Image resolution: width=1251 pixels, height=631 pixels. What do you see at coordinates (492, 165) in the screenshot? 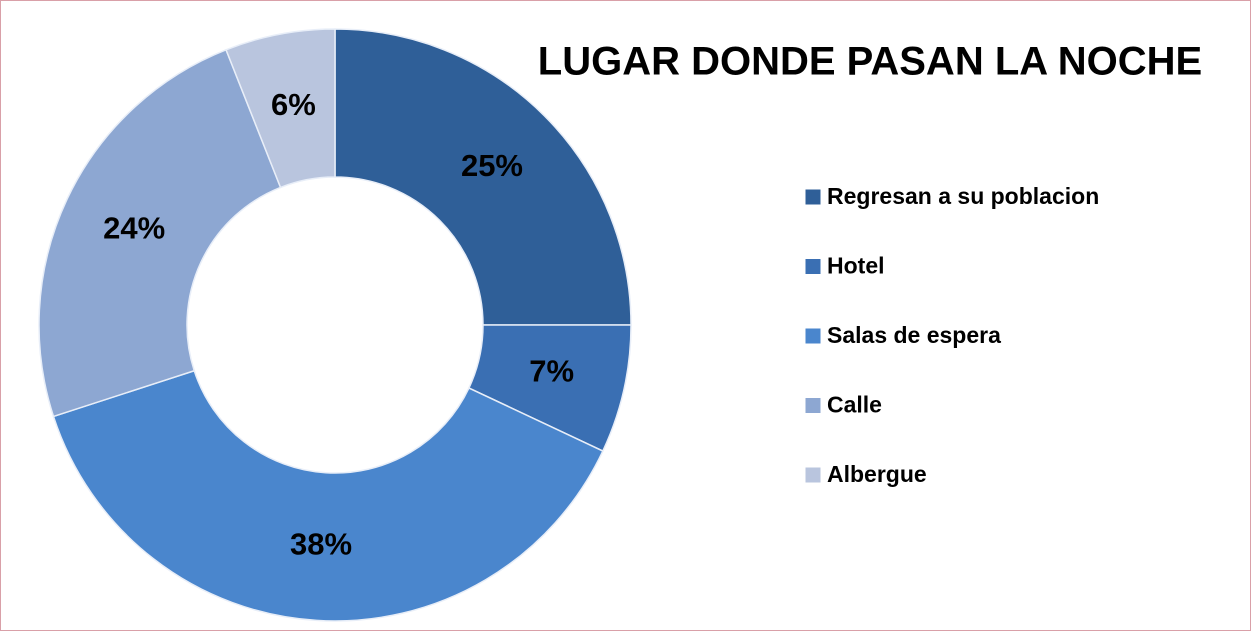
I see `data-label: 25%` at bounding box center [492, 165].